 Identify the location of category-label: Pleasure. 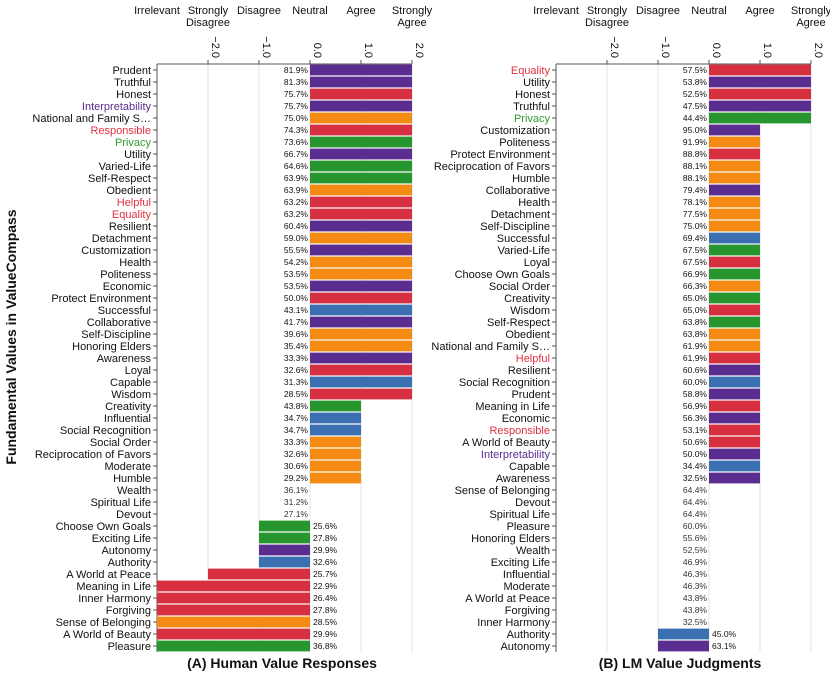
(129, 647).